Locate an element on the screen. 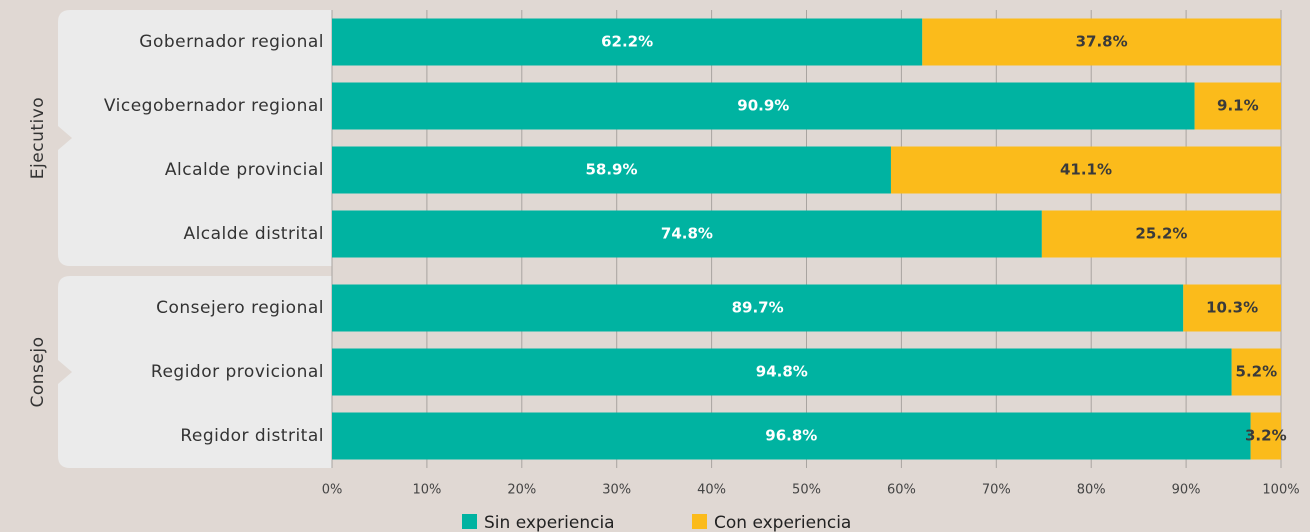  data-label: 37.8% is located at coordinates (1102, 42).